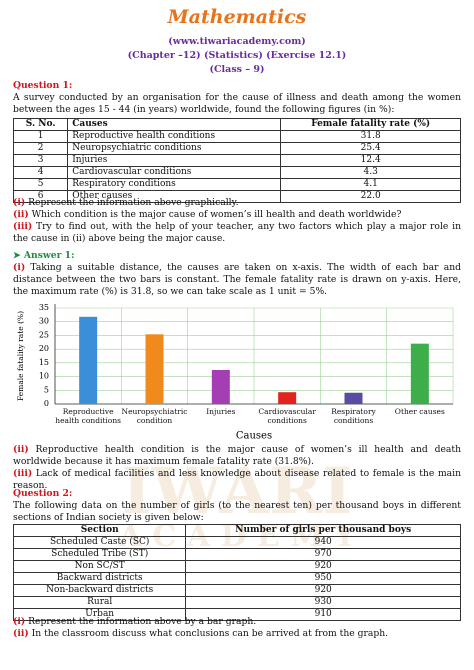 The height and width of the screenshot is (670, 474). Describe the element at coordinates (43, 85) in the screenshot. I see `question-label: Question 1:` at that location.